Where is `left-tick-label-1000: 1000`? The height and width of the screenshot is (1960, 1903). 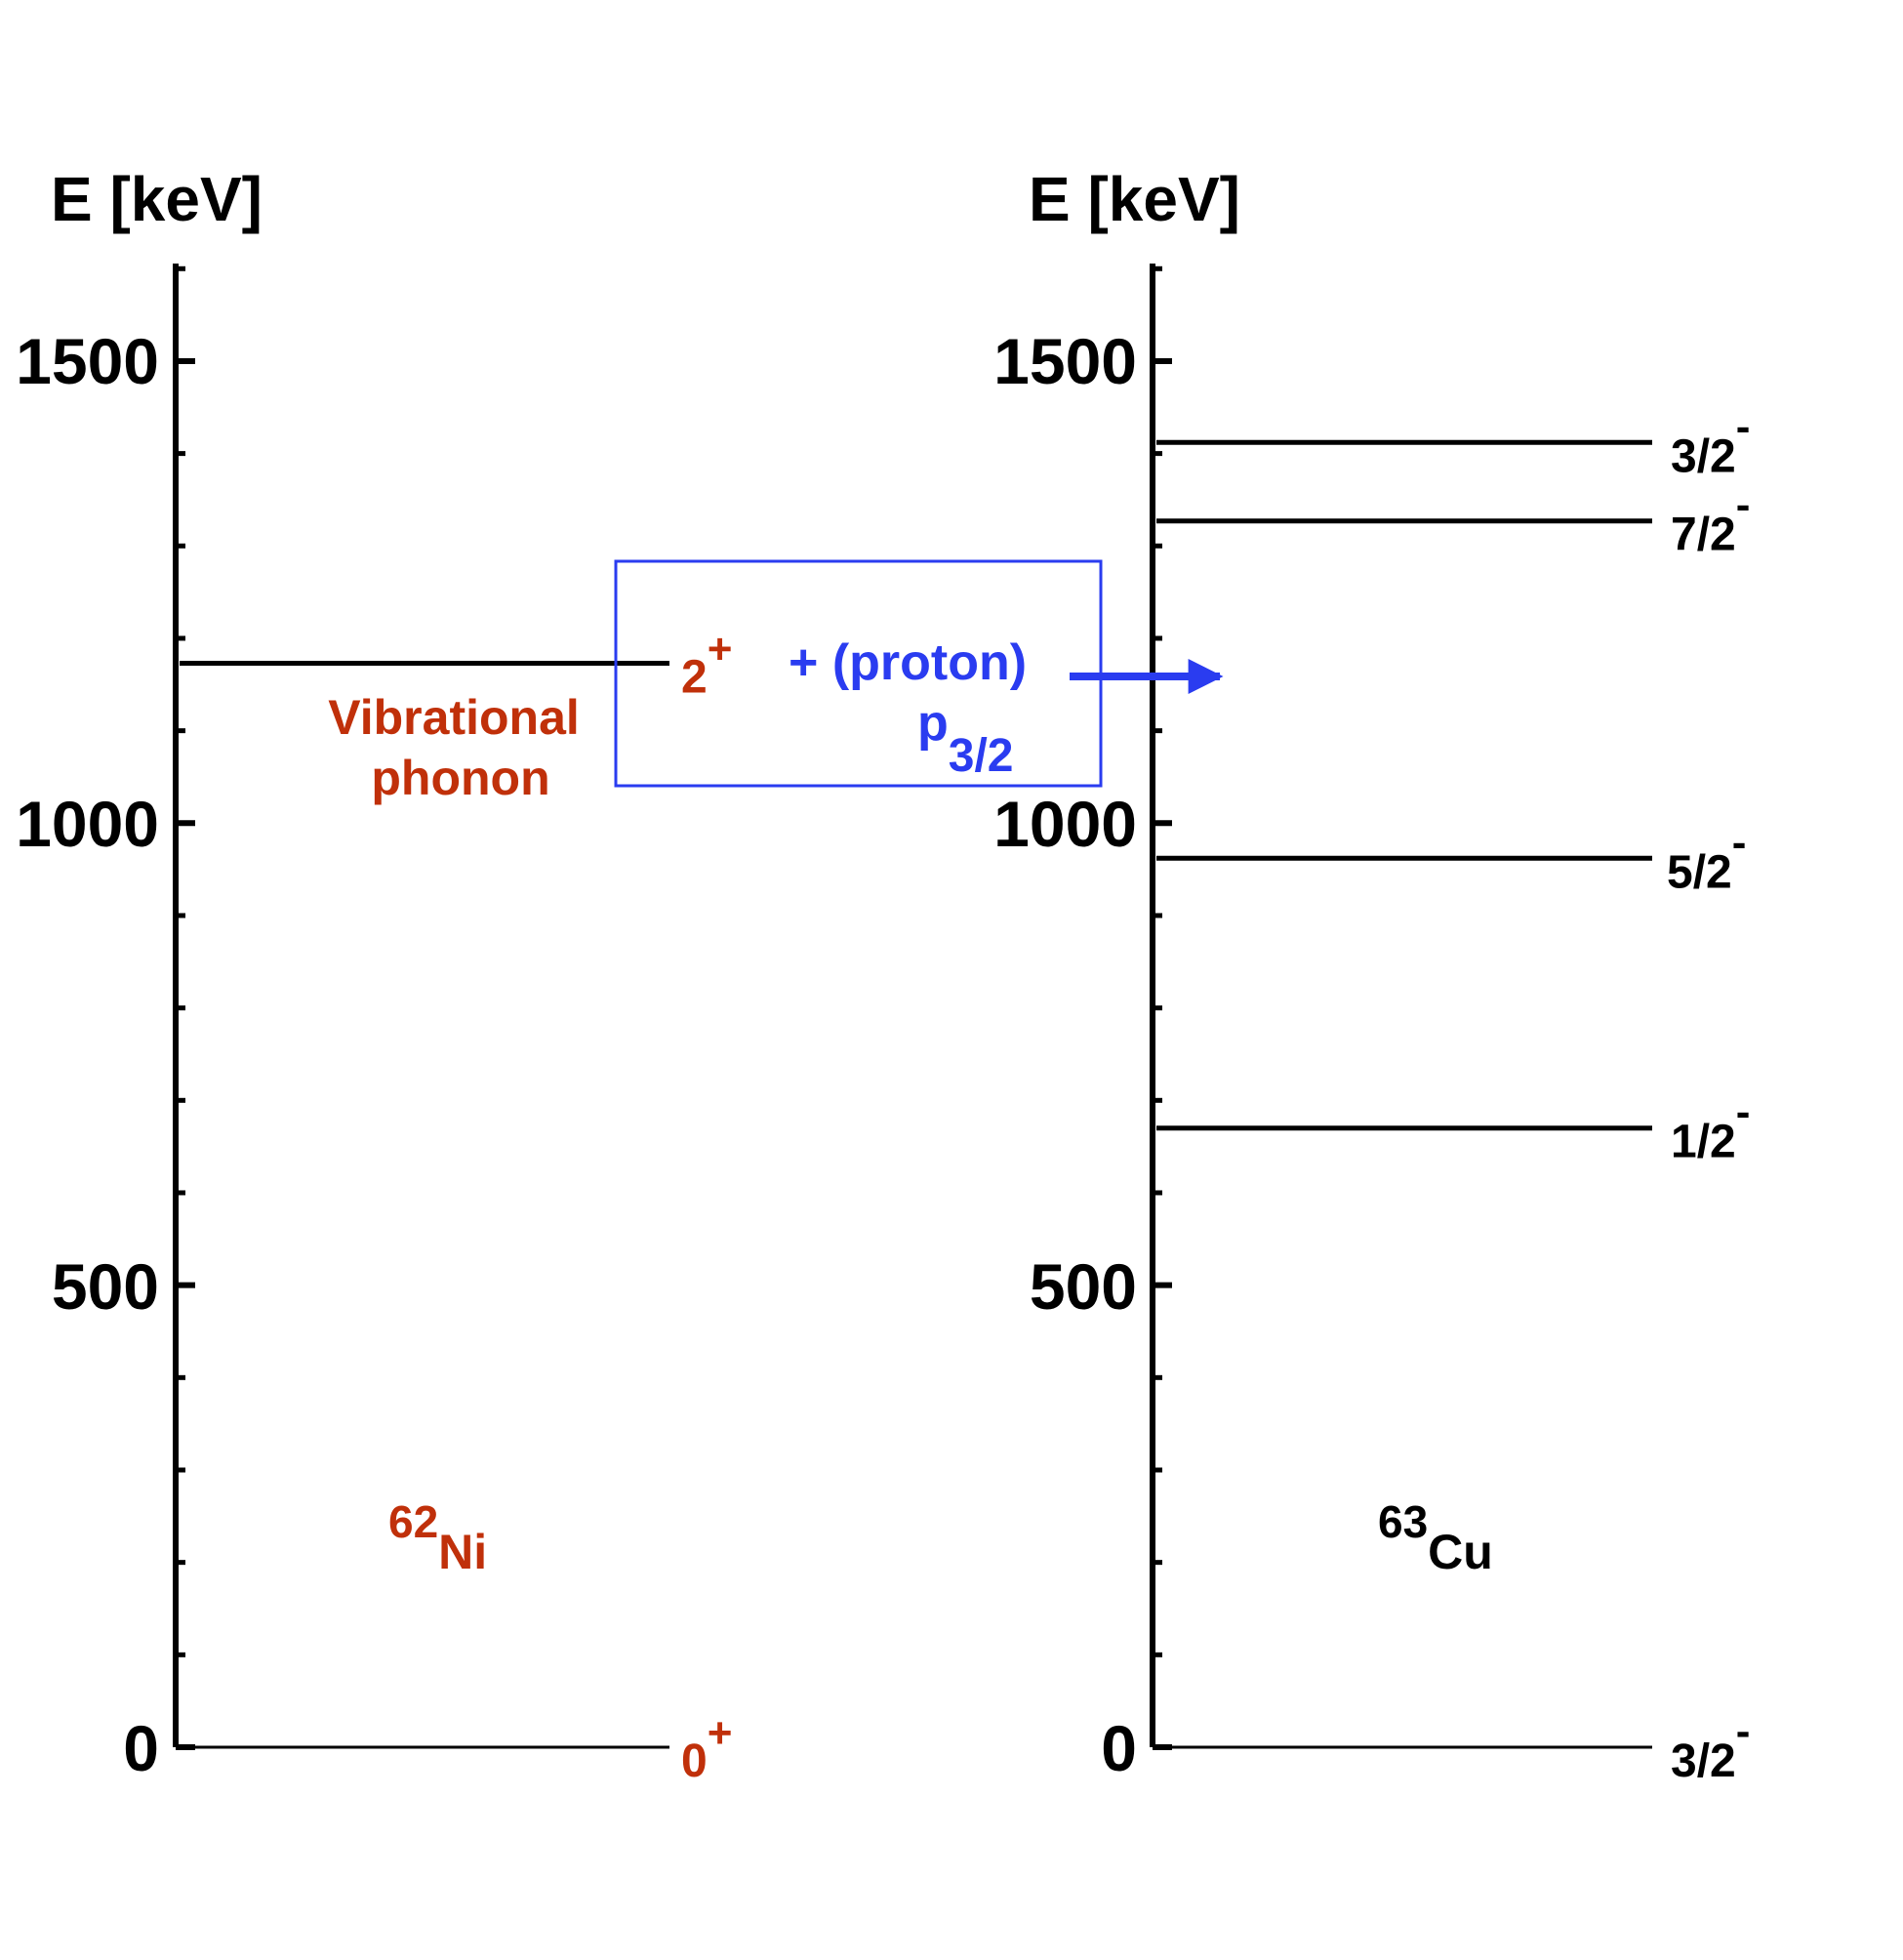 left-tick-label-1000: 1000 is located at coordinates (87, 824).